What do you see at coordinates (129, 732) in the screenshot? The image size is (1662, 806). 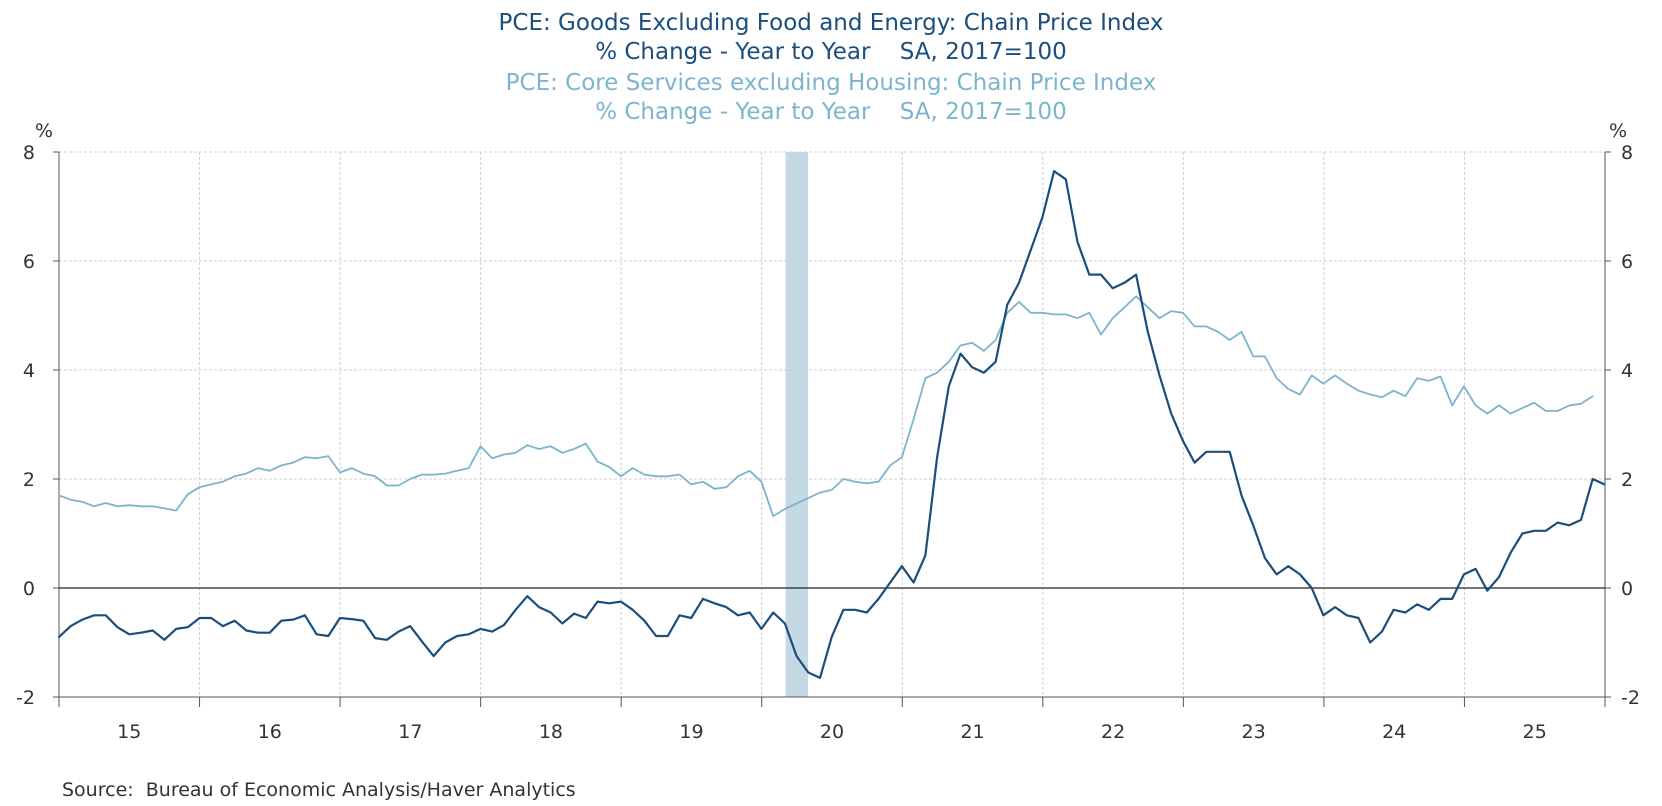 I see `x-tick-label: 15` at bounding box center [129, 732].